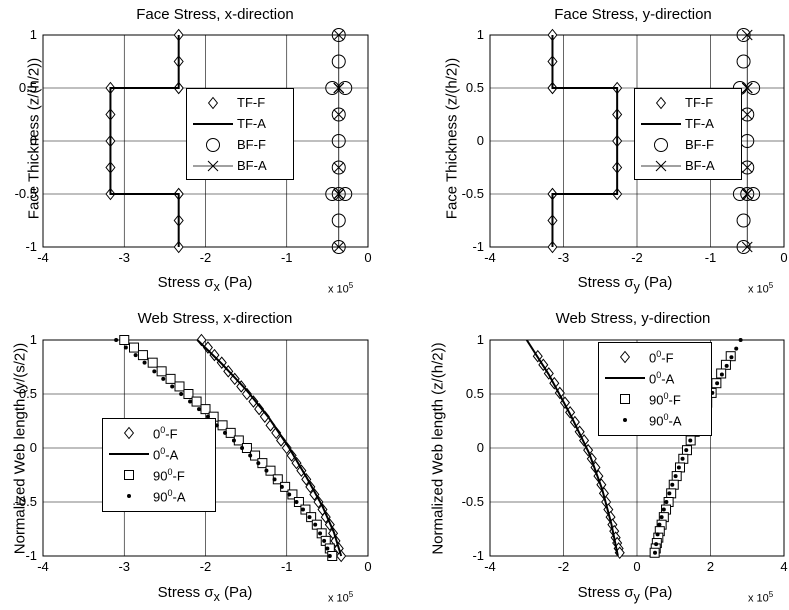 The width and height of the screenshot is (789, 610). I want to click on x-tick-label: 4, so click(783, 566).